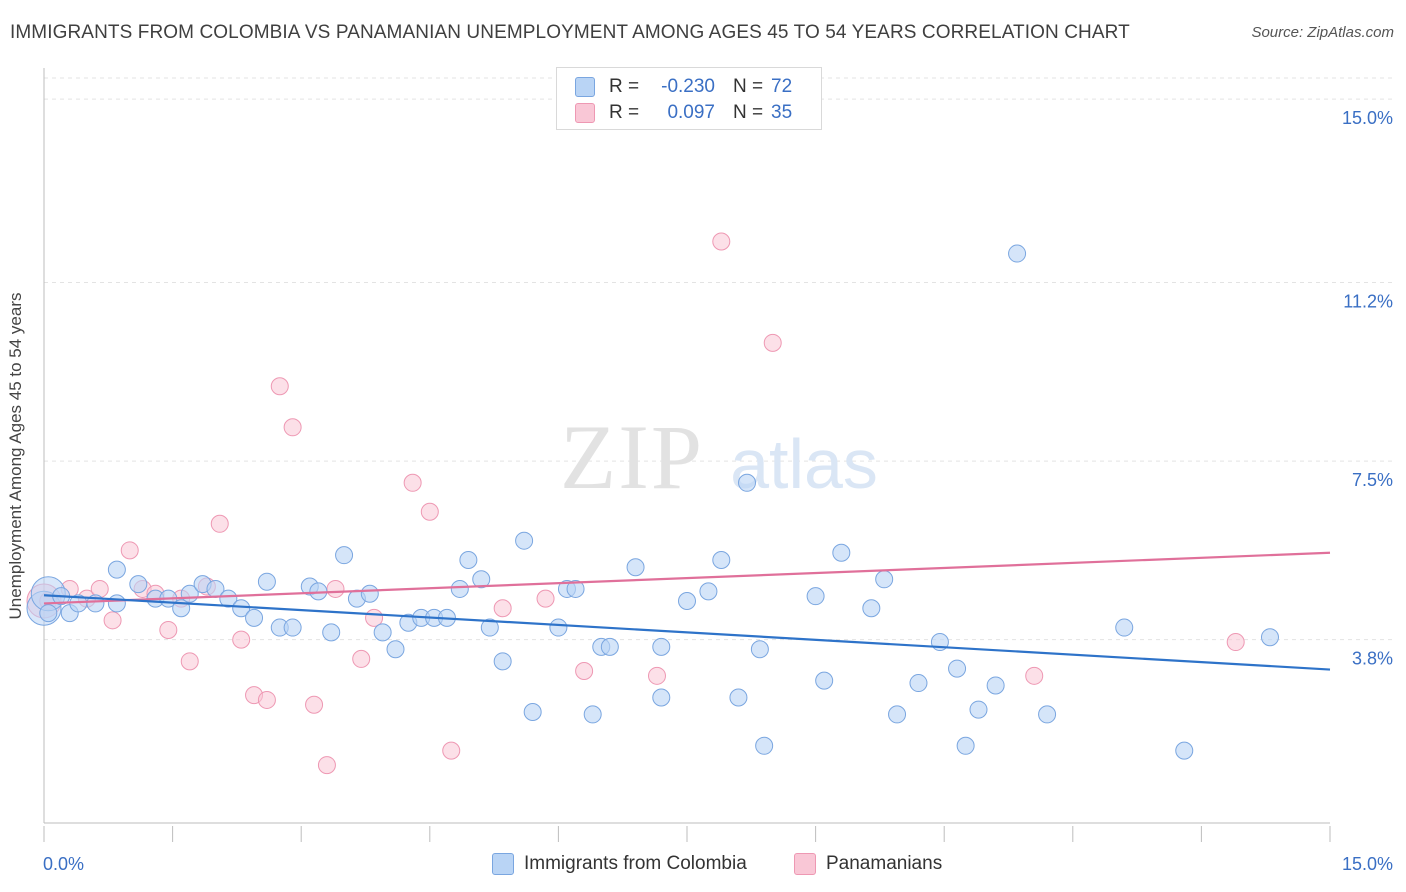 This screenshot has width=1406, height=892. I want to click on bottom-legend-swatch-blue, so click(503, 864).